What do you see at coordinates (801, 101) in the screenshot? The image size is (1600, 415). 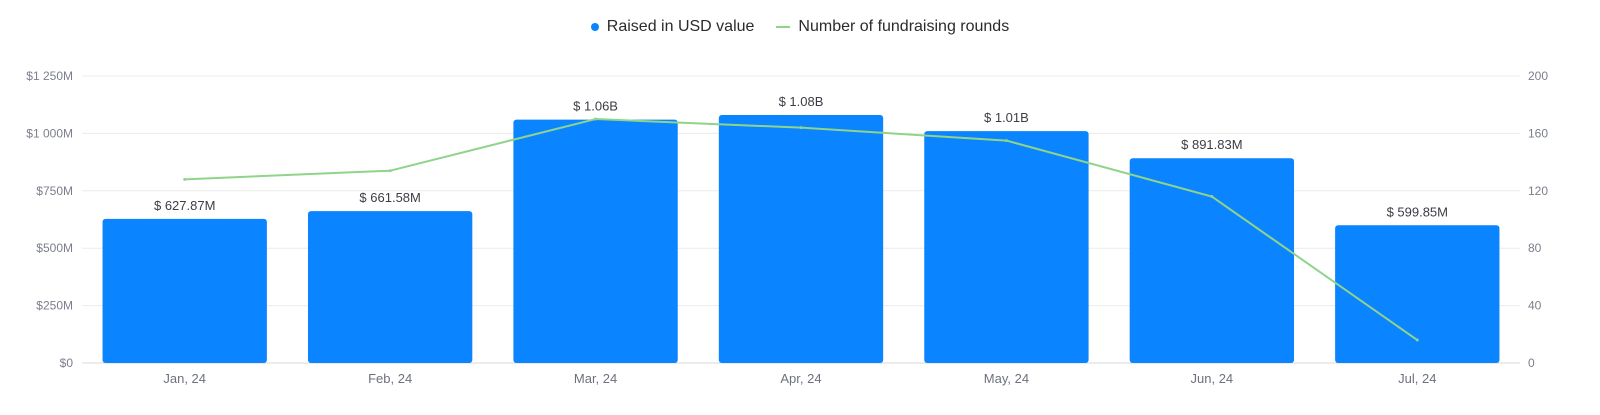 I see `bar-value-label: $ 1.08B` at bounding box center [801, 101].